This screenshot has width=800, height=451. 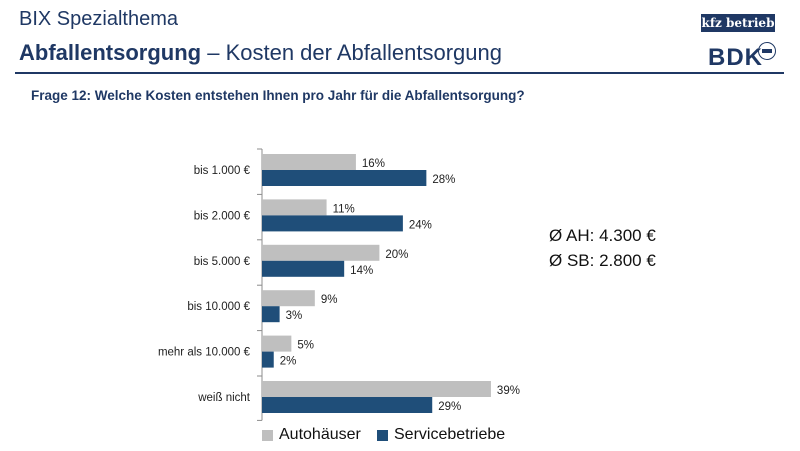 What do you see at coordinates (344, 209) in the screenshot?
I see `data-label: 11%` at bounding box center [344, 209].